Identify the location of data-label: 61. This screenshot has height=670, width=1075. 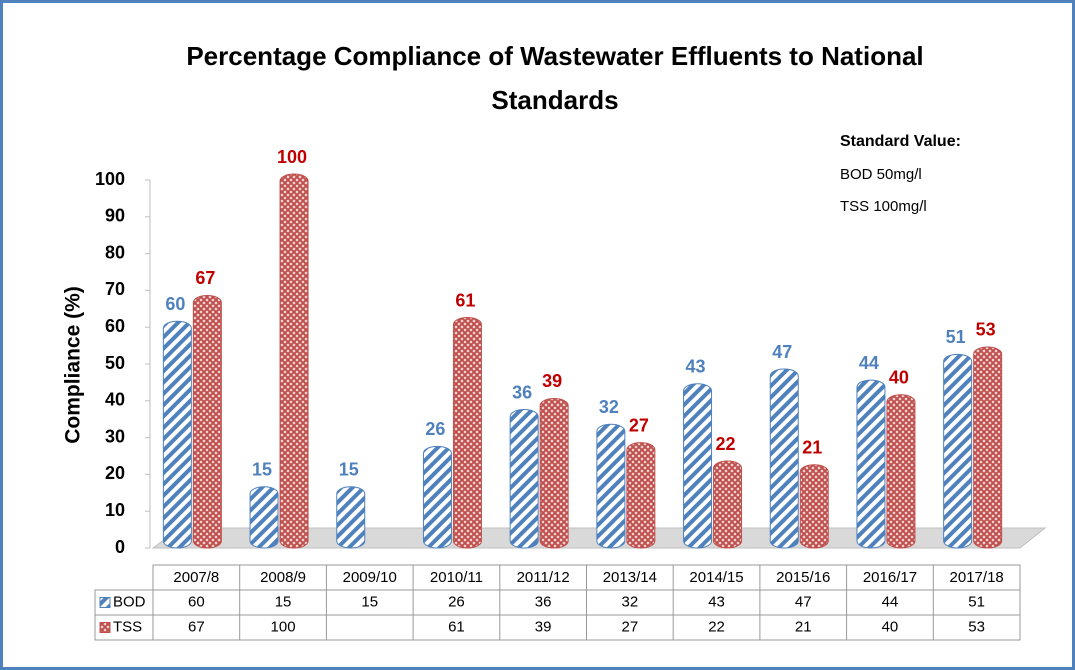
(465, 300).